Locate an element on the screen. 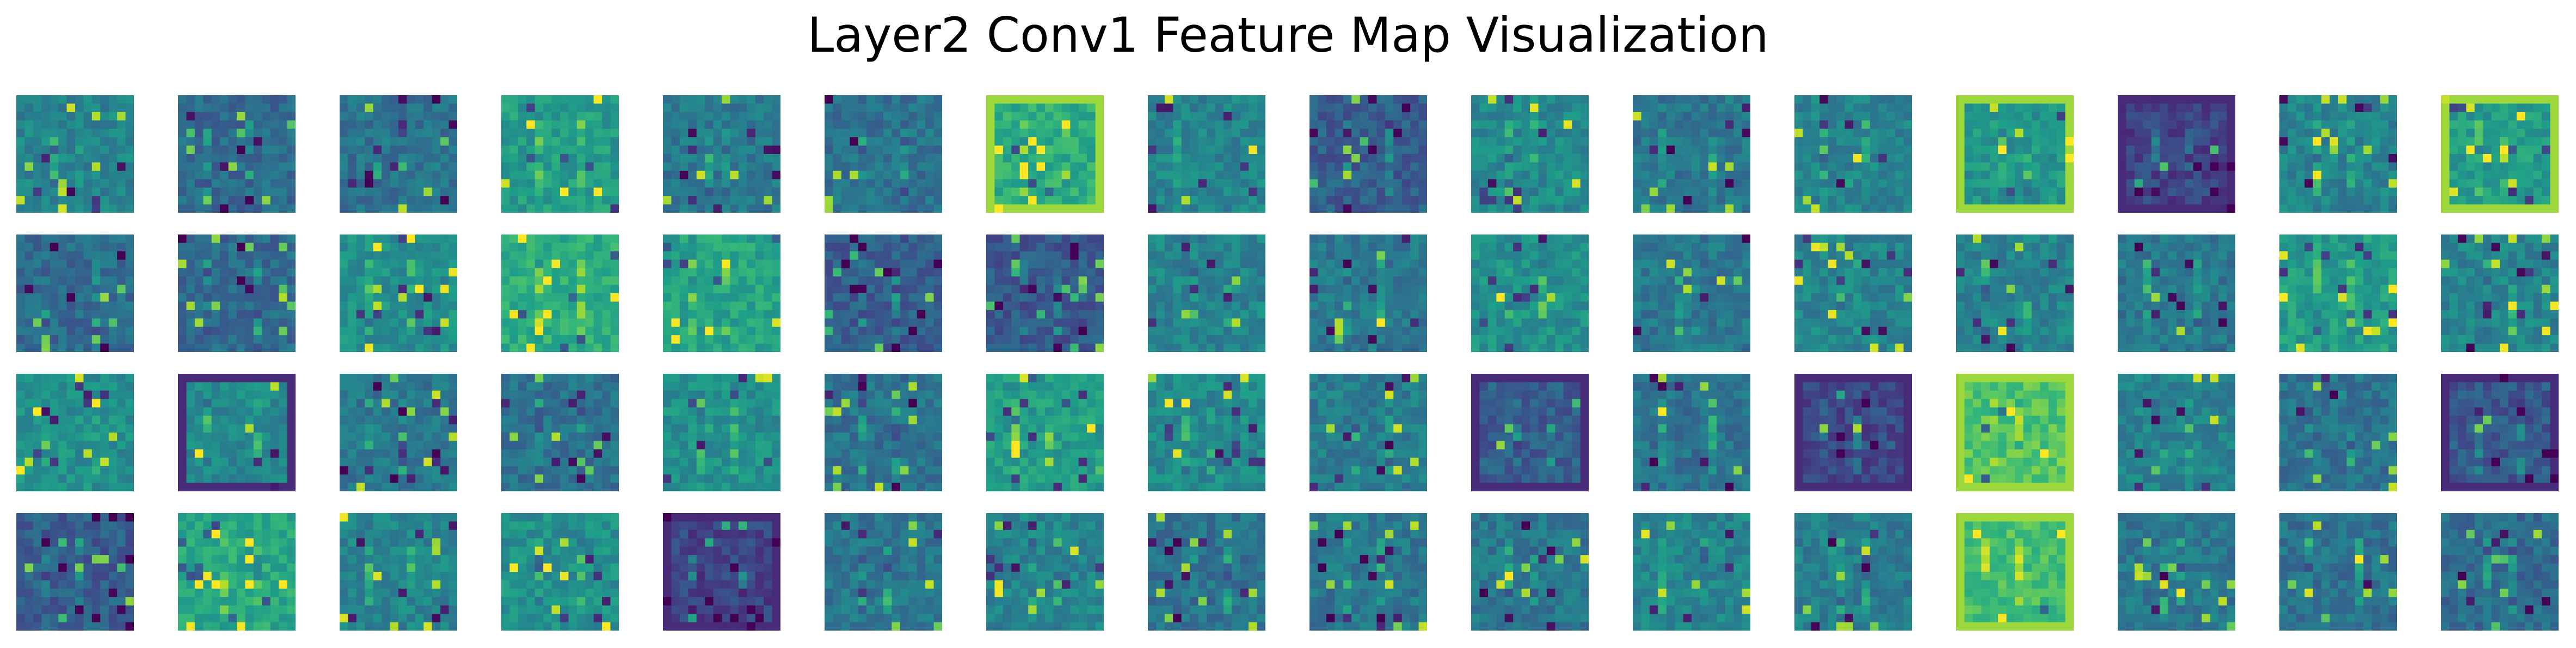 The width and height of the screenshot is (2576, 648). figure-title: Layer2 Conv1 Feature Map Visualization is located at coordinates (1288, 35).